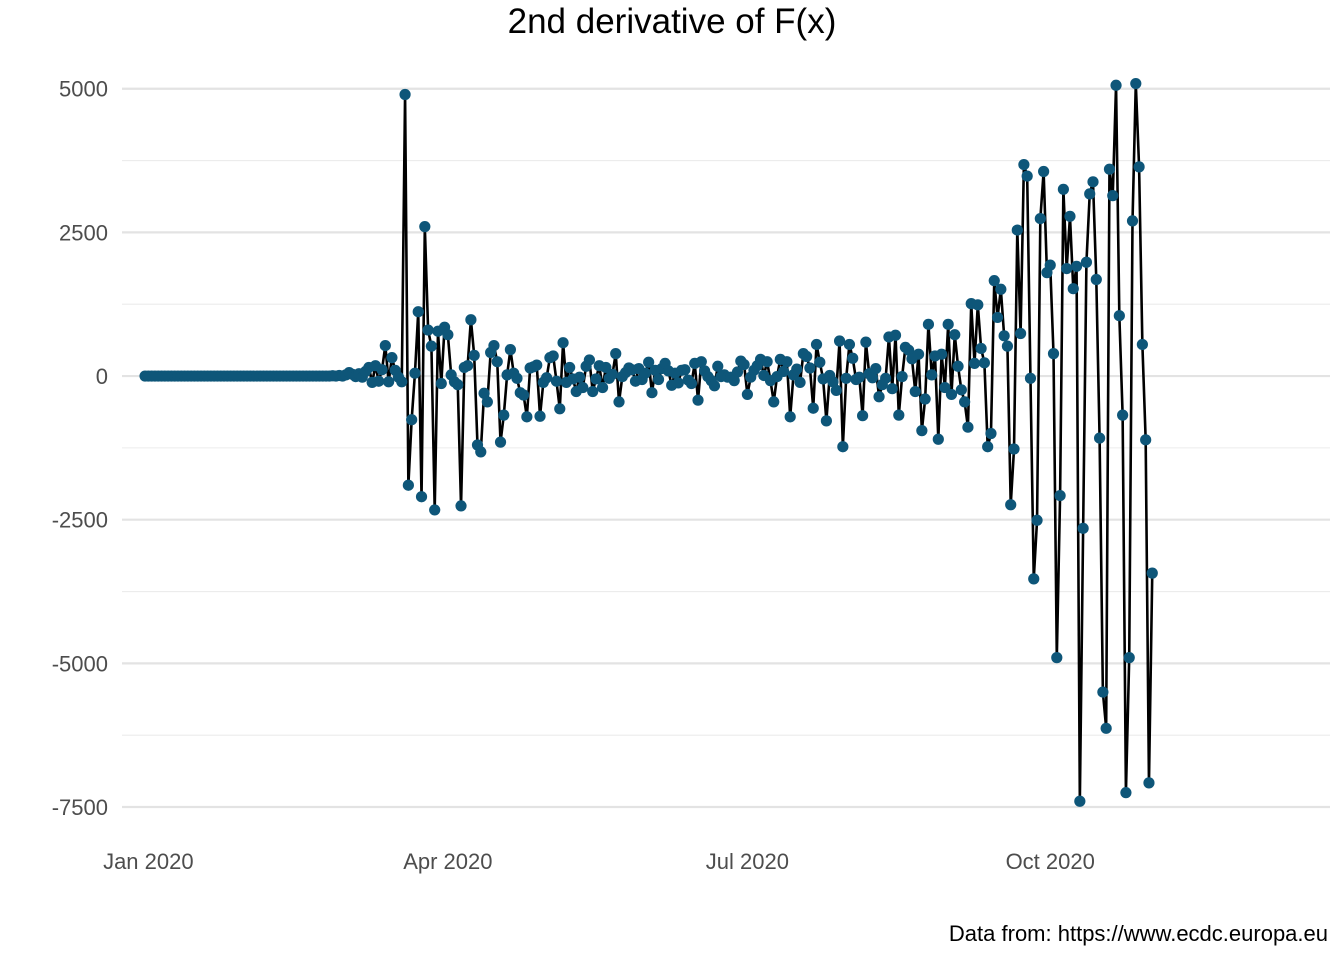  What do you see at coordinates (672, 21) in the screenshot?
I see `chart-title: 2nd derivative of F(x)` at bounding box center [672, 21].